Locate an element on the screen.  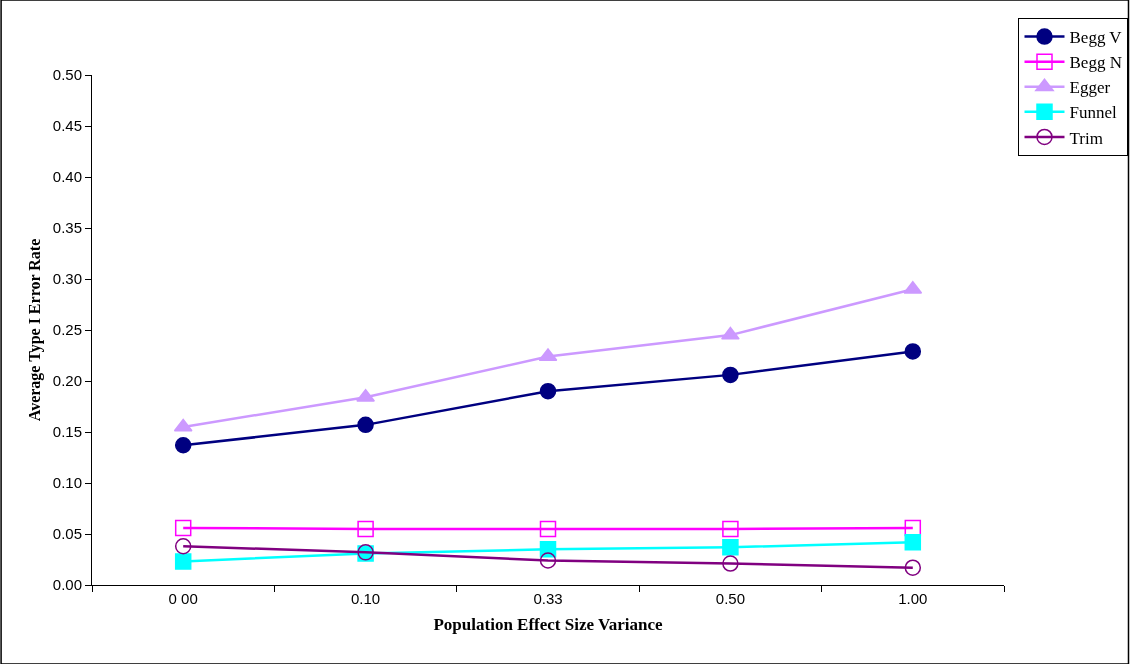
x-tick-label: 0 00 is located at coordinates (183, 598).